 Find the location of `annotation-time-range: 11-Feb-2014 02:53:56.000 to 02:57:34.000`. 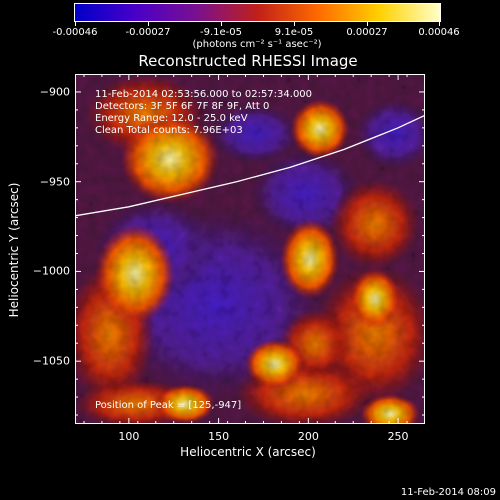

annotation-time-range: 11-Feb-2014 02:53:56.000 to 02:57:34.000 is located at coordinates (203, 94).